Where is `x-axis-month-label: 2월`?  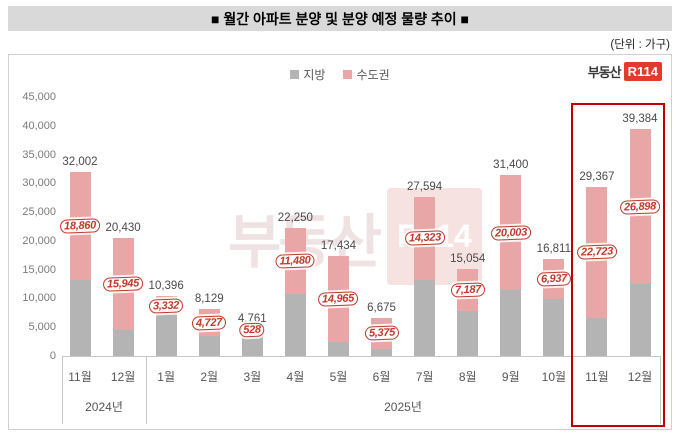
x-axis-month-label: 2월 is located at coordinates (209, 377).